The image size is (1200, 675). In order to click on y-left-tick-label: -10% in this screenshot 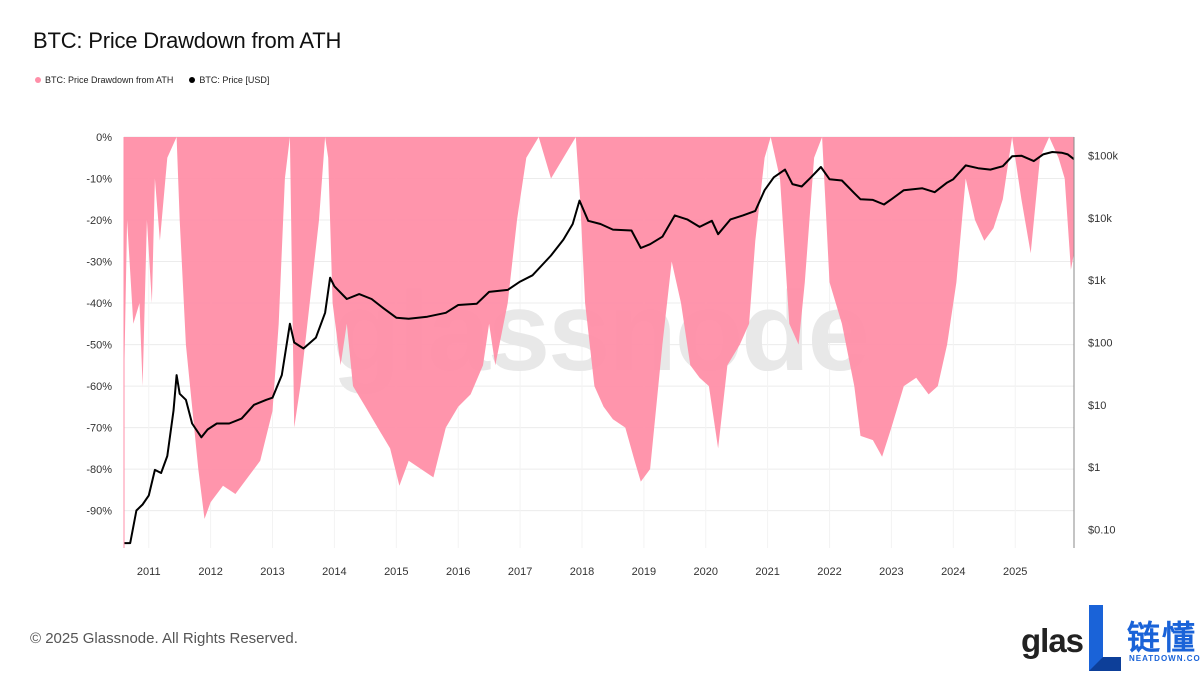, I will do `click(99, 180)`.